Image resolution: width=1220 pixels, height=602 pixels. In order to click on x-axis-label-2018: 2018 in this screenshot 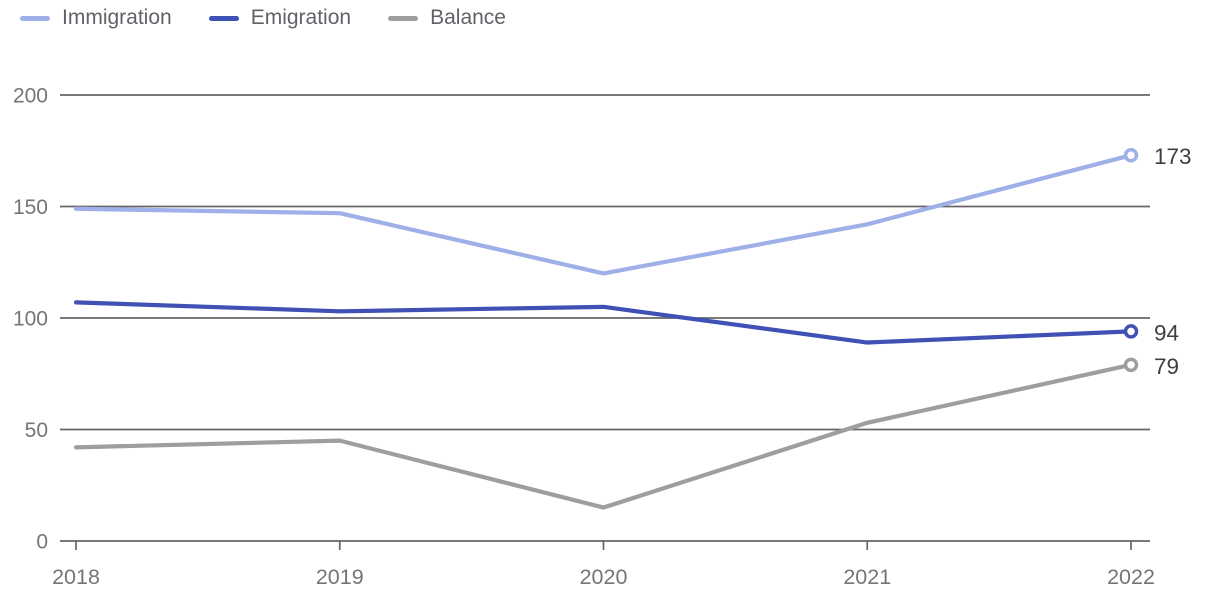, I will do `click(76, 577)`.